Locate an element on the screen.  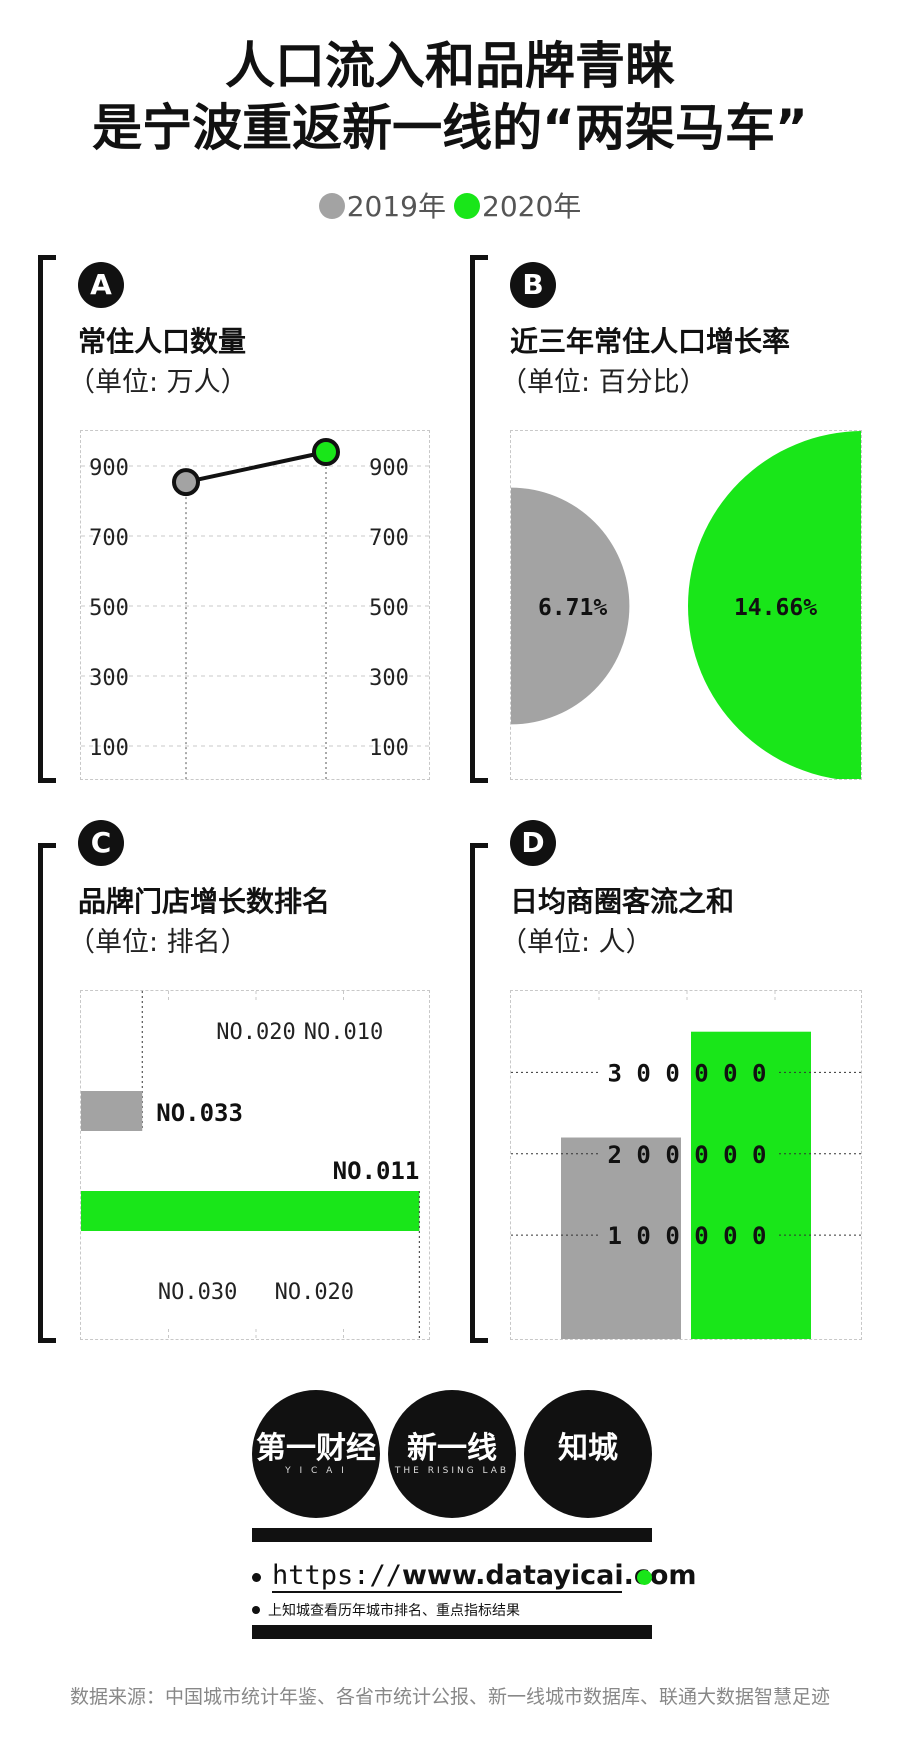
panel-c-unit: （单位: 排名） is located at coordinates (158, 942).